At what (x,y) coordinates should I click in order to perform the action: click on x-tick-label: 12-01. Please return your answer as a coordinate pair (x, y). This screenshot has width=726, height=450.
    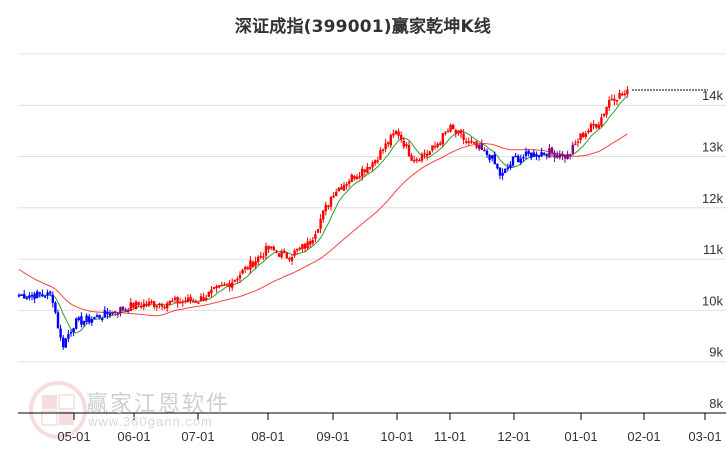
    Looking at the image, I should click on (513, 436).